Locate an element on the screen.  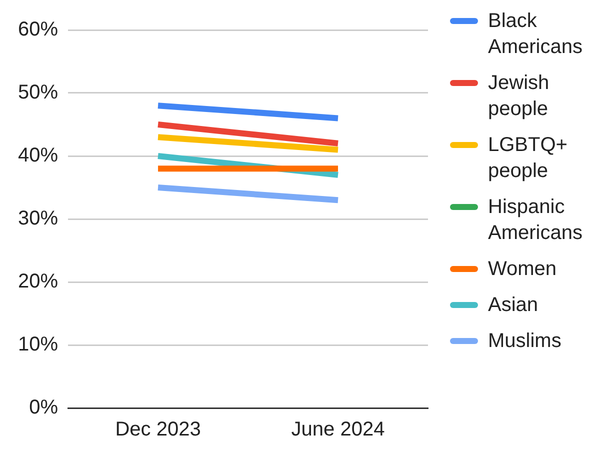
legend-label: LGBTQ+ people is located at coordinates (528, 158).